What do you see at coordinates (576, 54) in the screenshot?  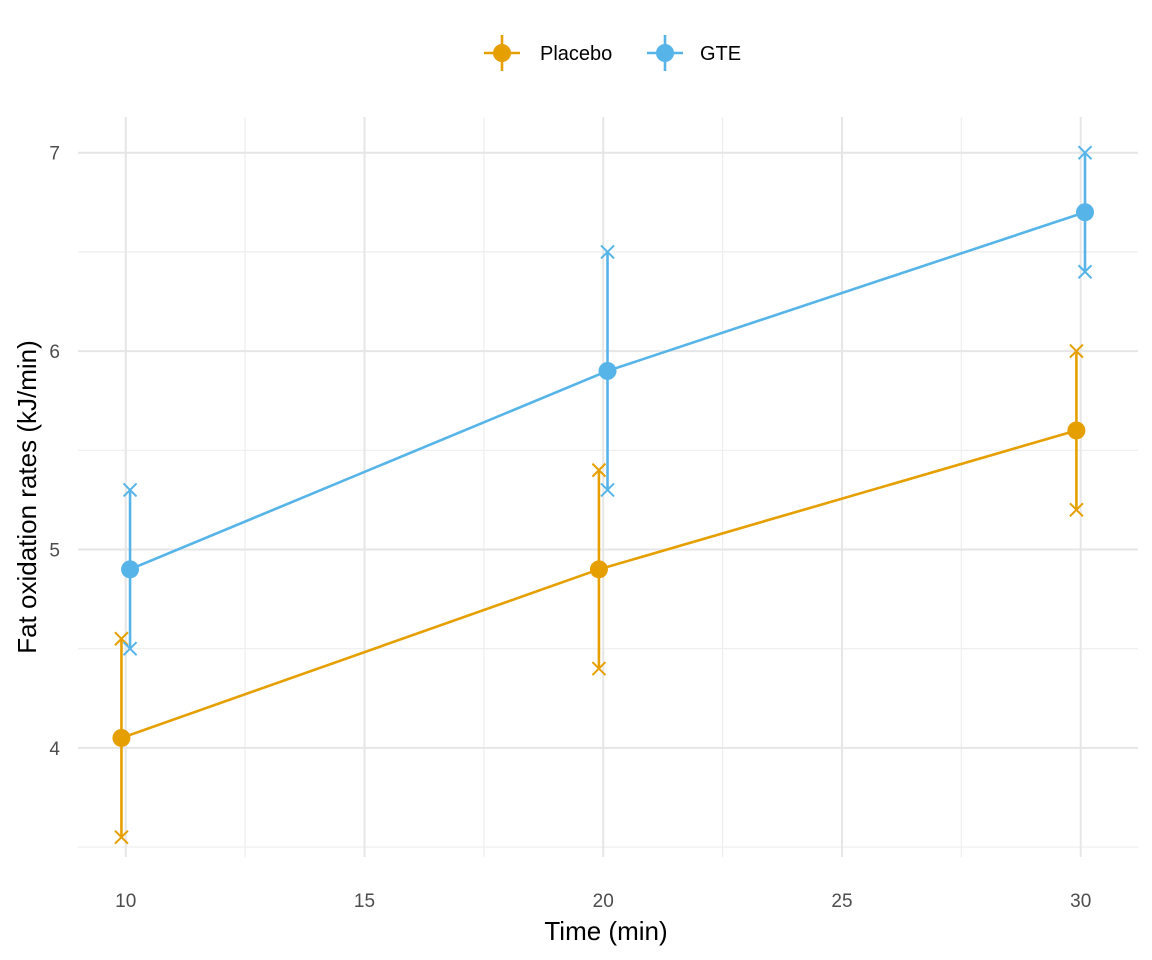 I see `legend-label: Placebo` at bounding box center [576, 54].